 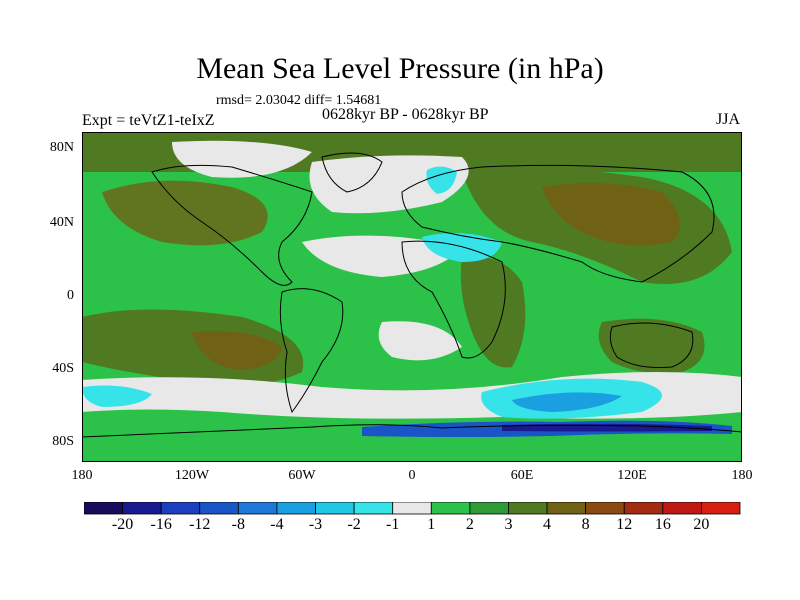 What do you see at coordinates (412, 450) in the screenshot?
I see `antarctica-band` at bounding box center [412, 450].